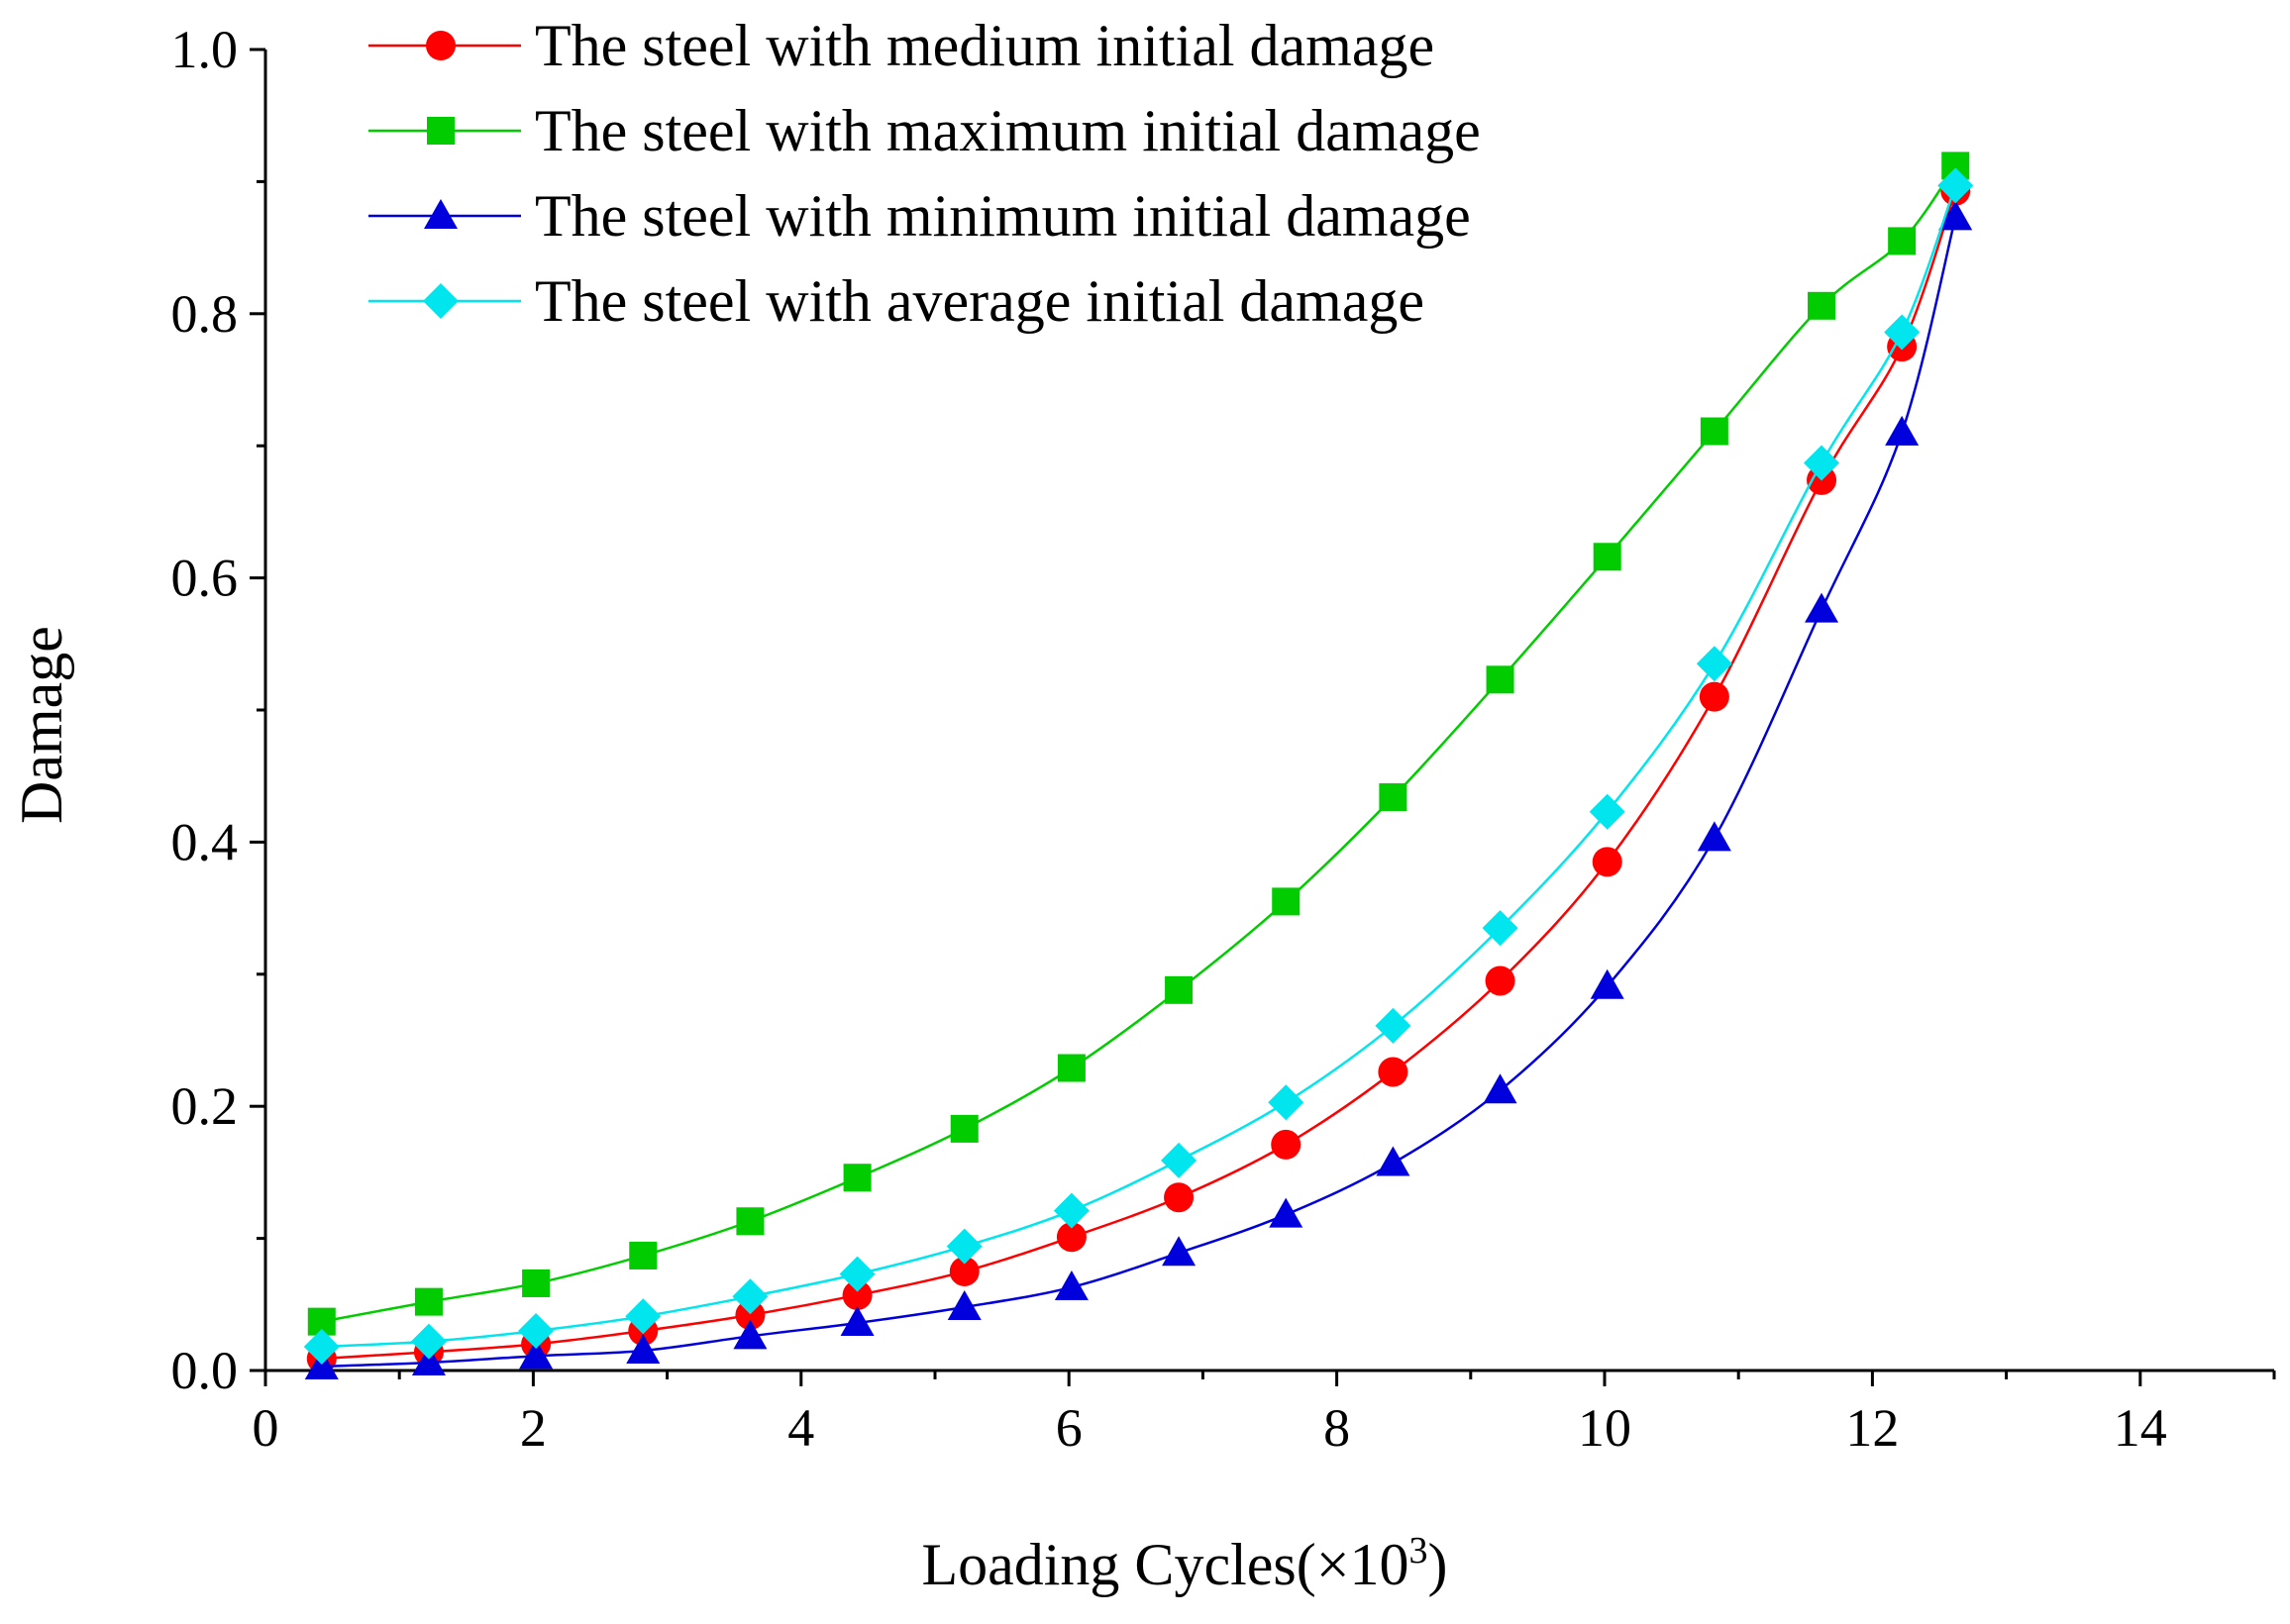  What do you see at coordinates (2141, 1428) in the screenshot?
I see `x-tick-label: 14` at bounding box center [2141, 1428].